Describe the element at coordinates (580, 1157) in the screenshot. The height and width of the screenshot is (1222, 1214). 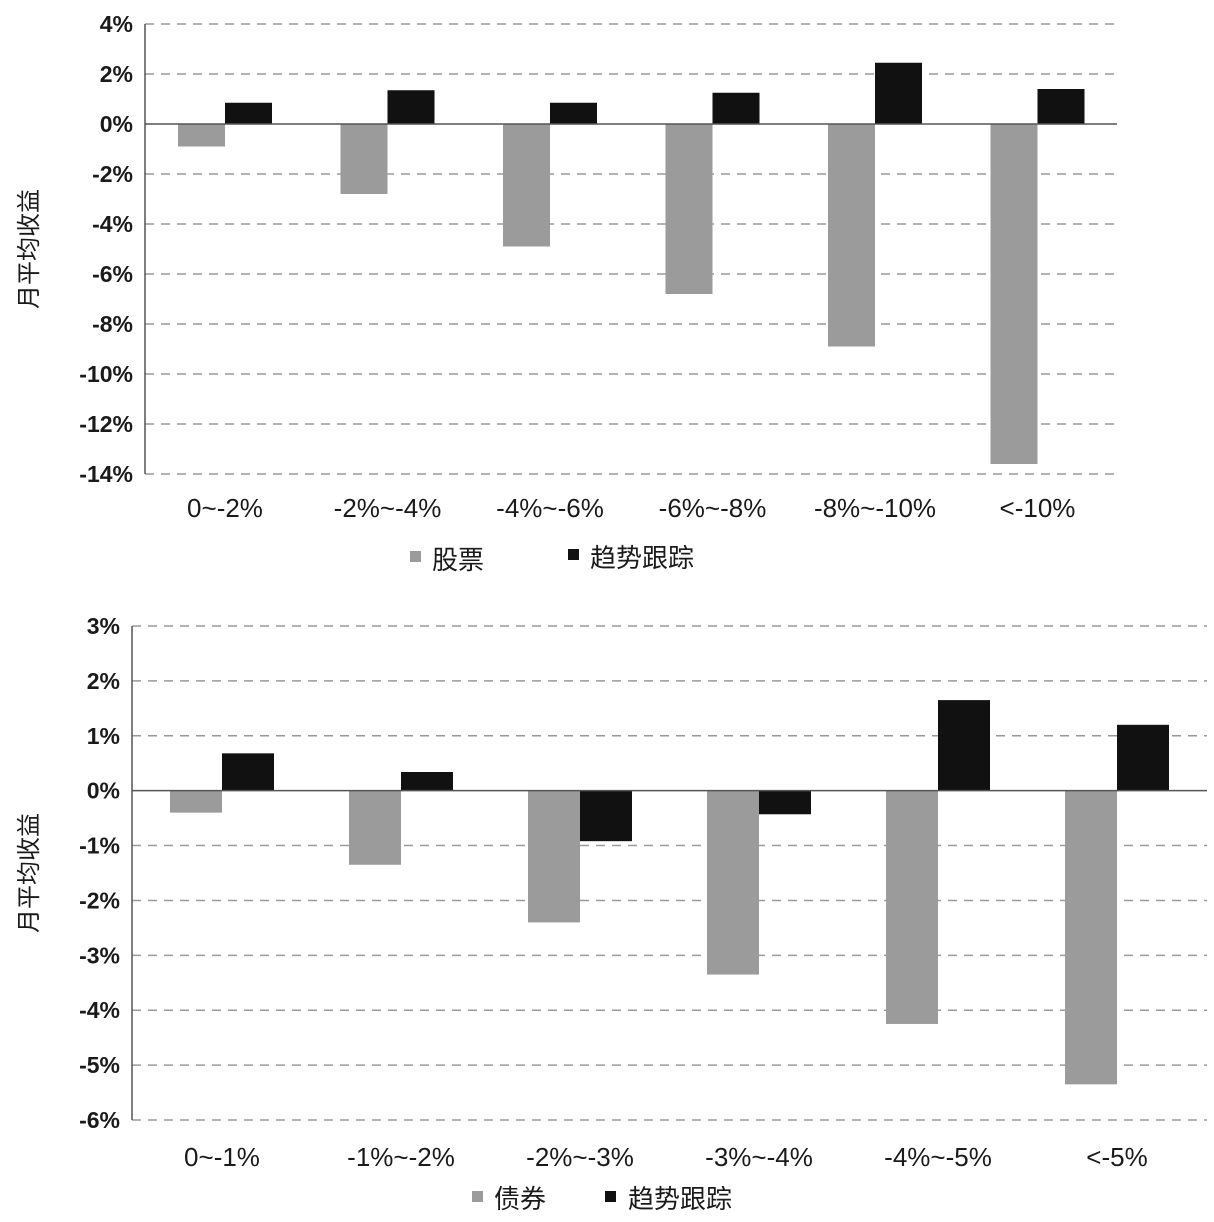
I see `x-category-label: -2%~-3%` at that location.